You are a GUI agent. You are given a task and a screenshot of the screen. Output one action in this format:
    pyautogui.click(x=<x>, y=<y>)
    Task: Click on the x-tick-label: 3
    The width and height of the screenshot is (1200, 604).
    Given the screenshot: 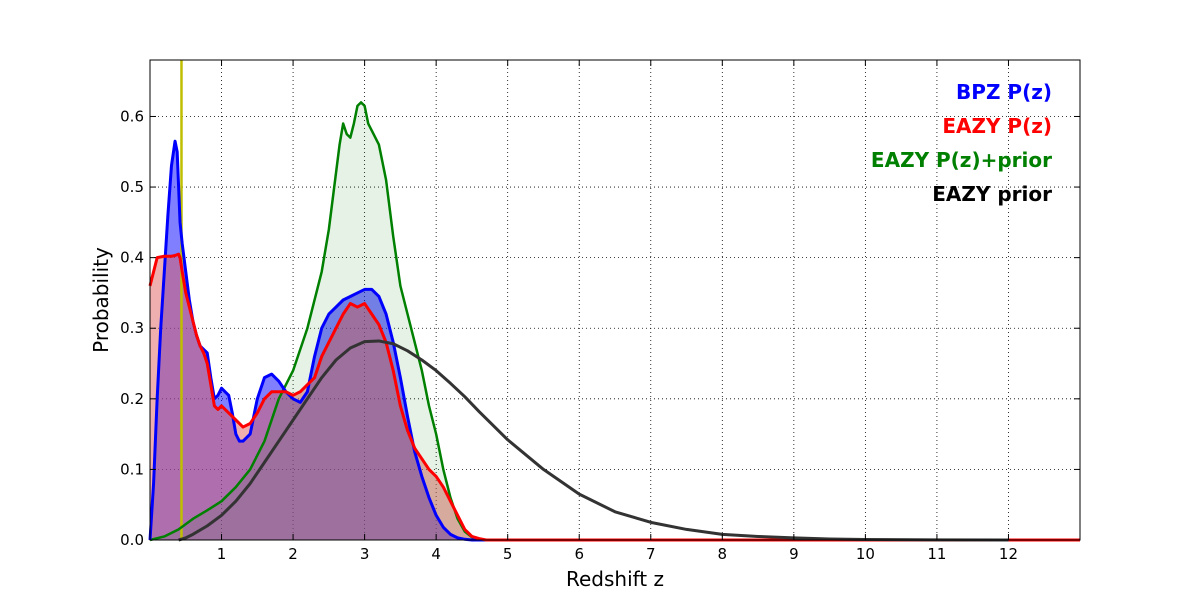 What is the action you would take?
    pyautogui.click(x=365, y=554)
    